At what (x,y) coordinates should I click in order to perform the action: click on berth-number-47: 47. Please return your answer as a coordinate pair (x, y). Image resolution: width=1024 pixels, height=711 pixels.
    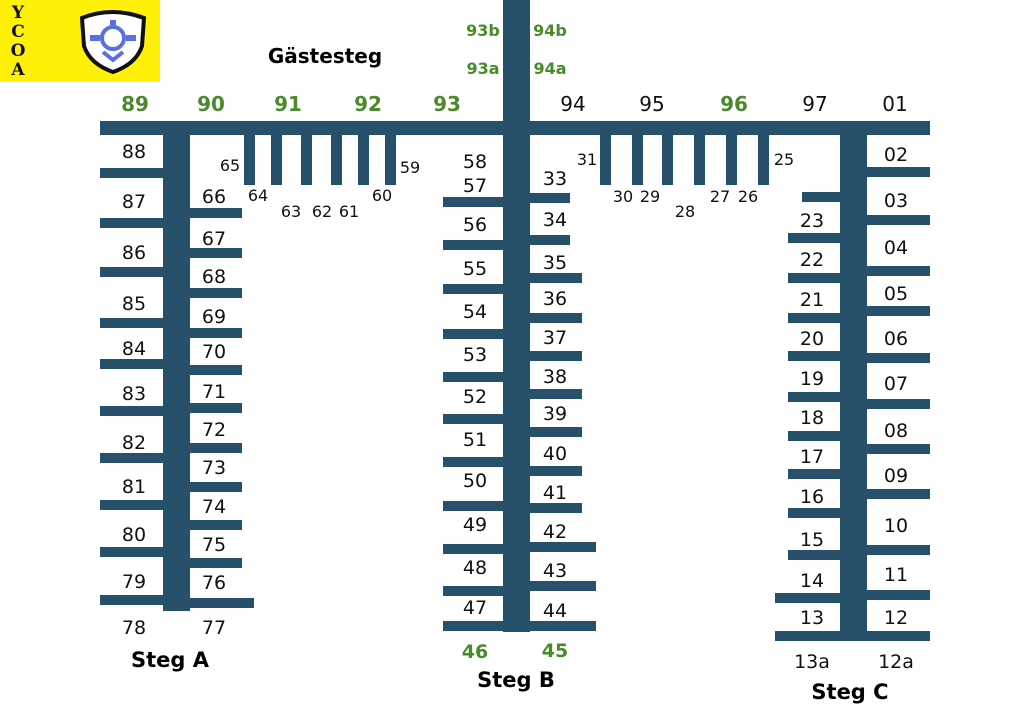
    Looking at the image, I should click on (475, 608).